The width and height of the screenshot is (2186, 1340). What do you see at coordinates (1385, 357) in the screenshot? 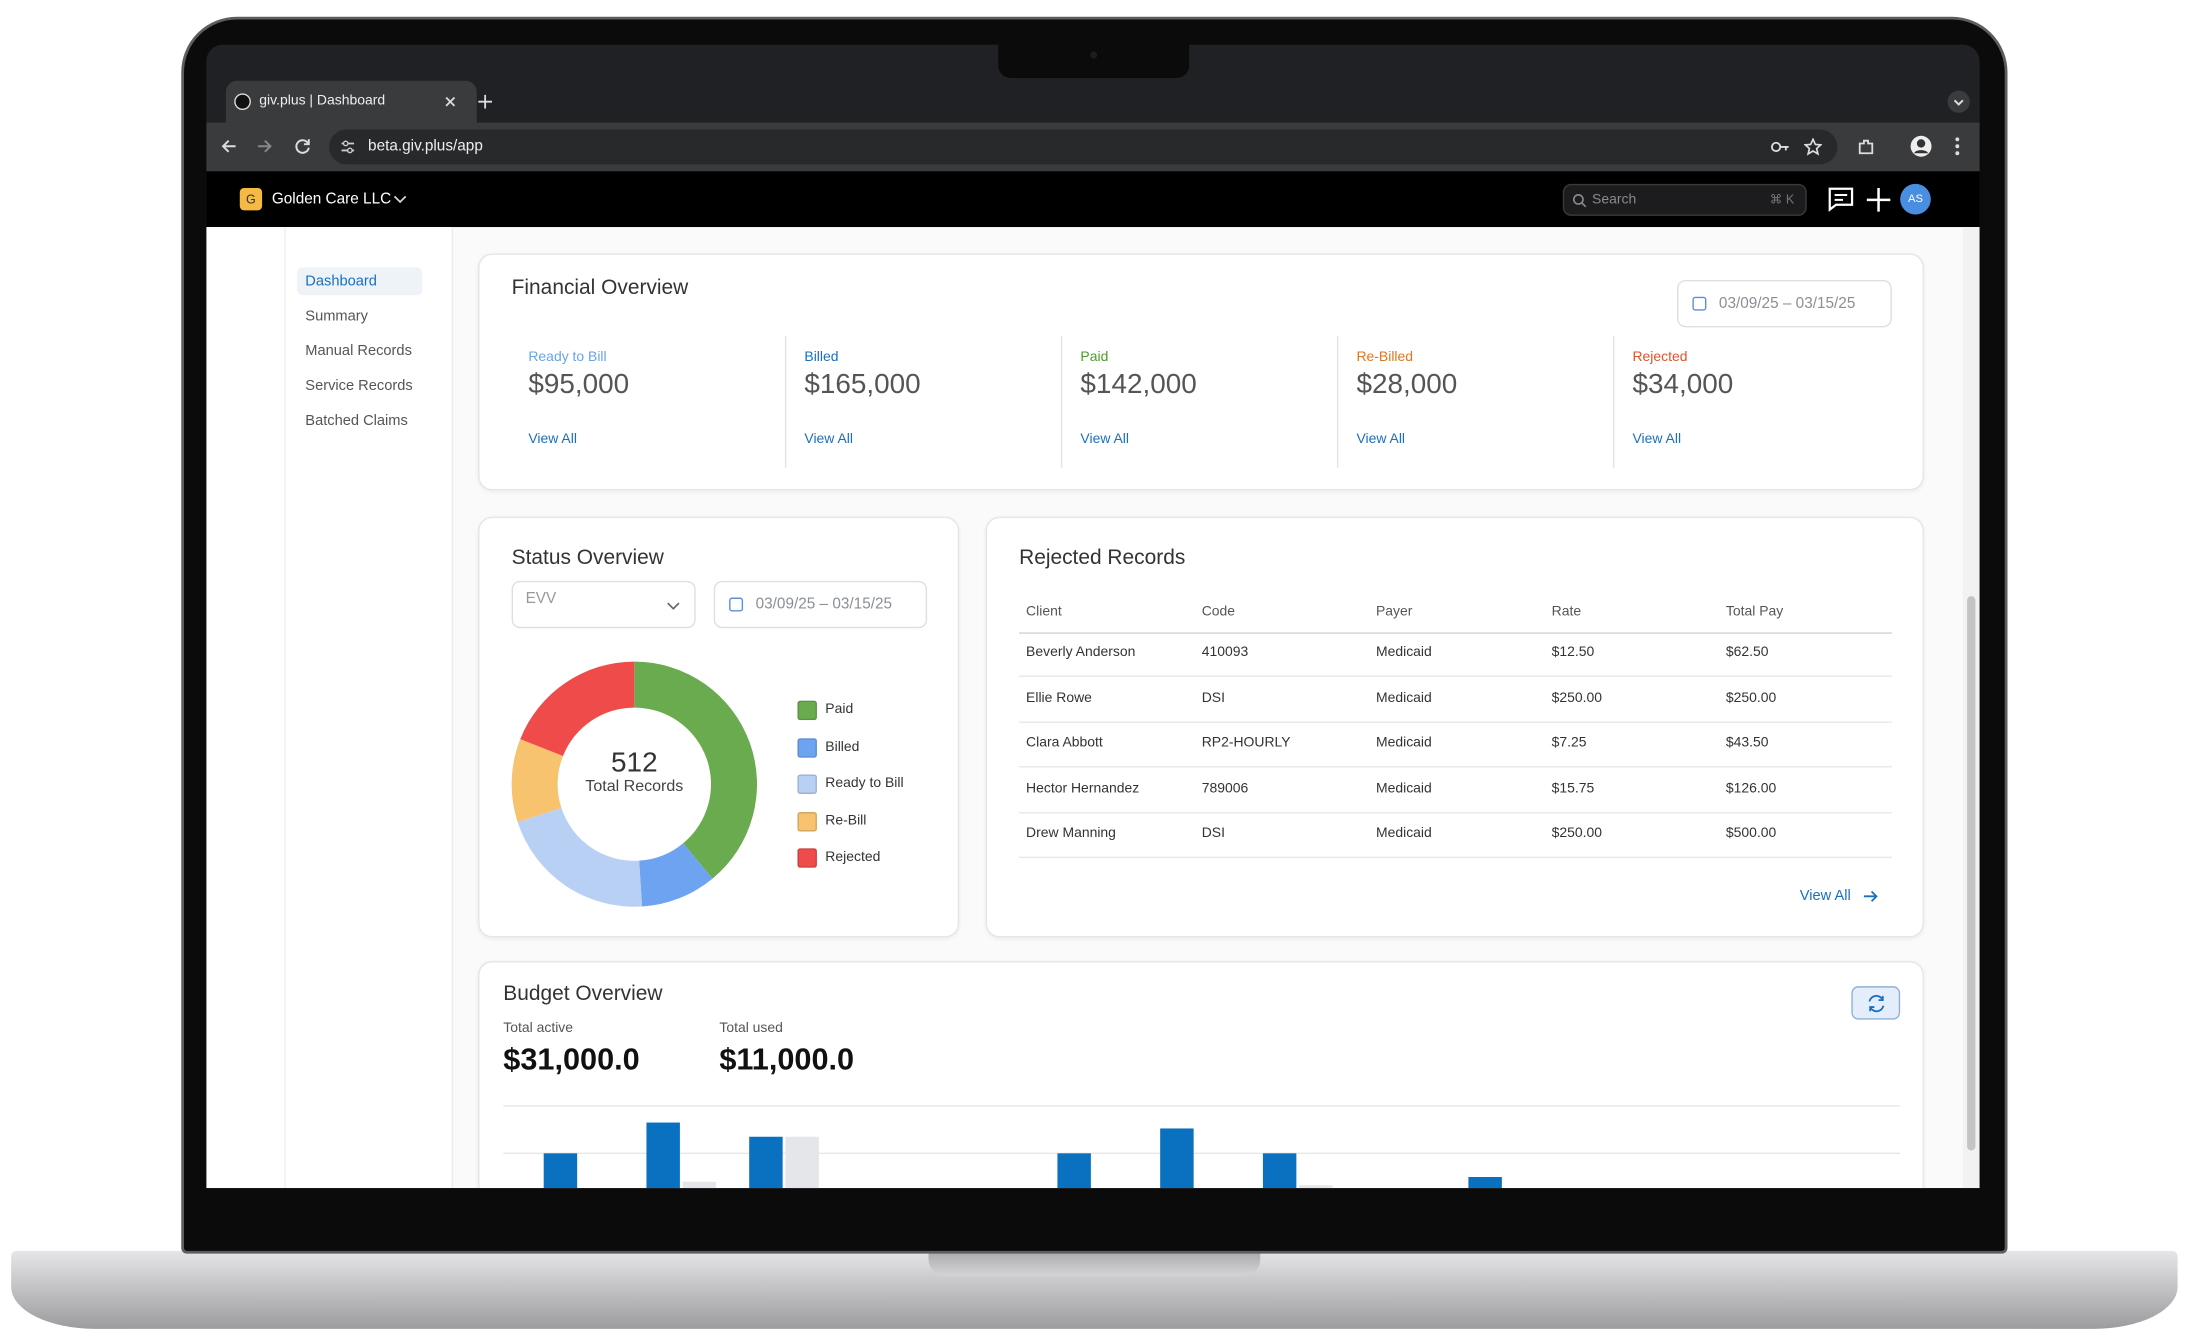
I see `stat-label: Re-Billed` at bounding box center [1385, 357].